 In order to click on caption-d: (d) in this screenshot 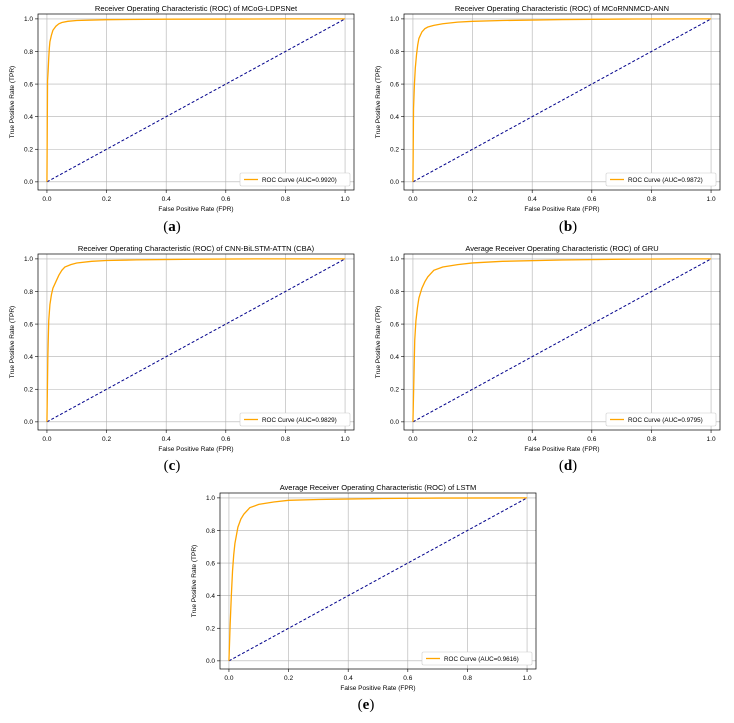, I will do `click(568, 466)`.